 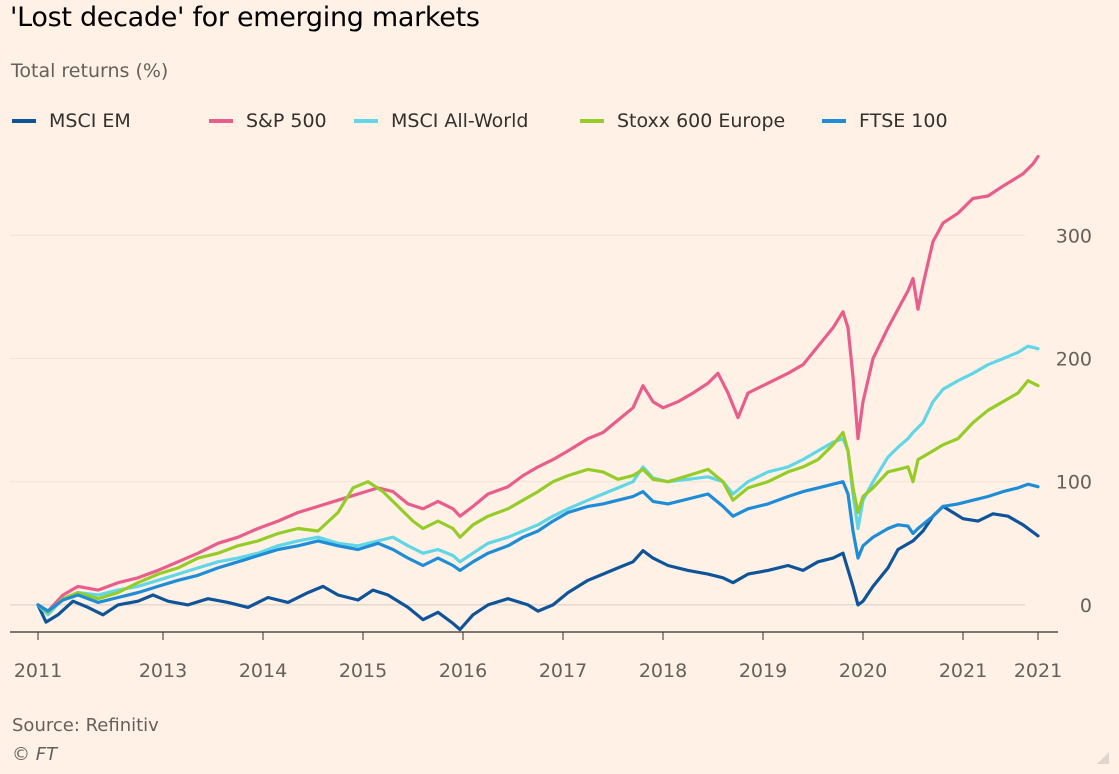 I want to click on x-tick-label-7: 2019, so click(x=763, y=671).